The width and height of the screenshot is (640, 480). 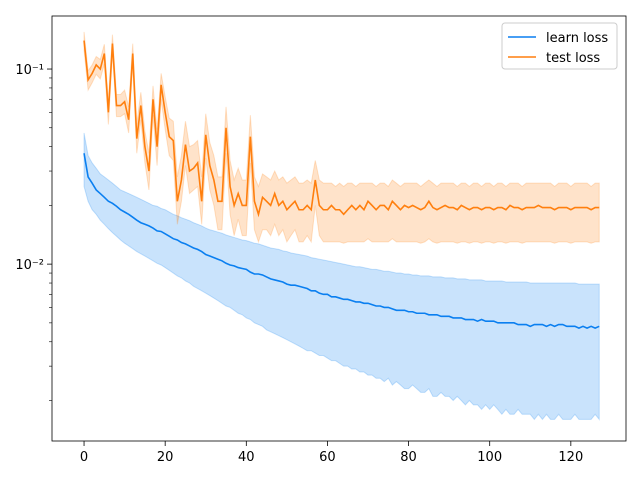 I want to click on y-tick-label: 10⁻¹, so click(x=29, y=70).